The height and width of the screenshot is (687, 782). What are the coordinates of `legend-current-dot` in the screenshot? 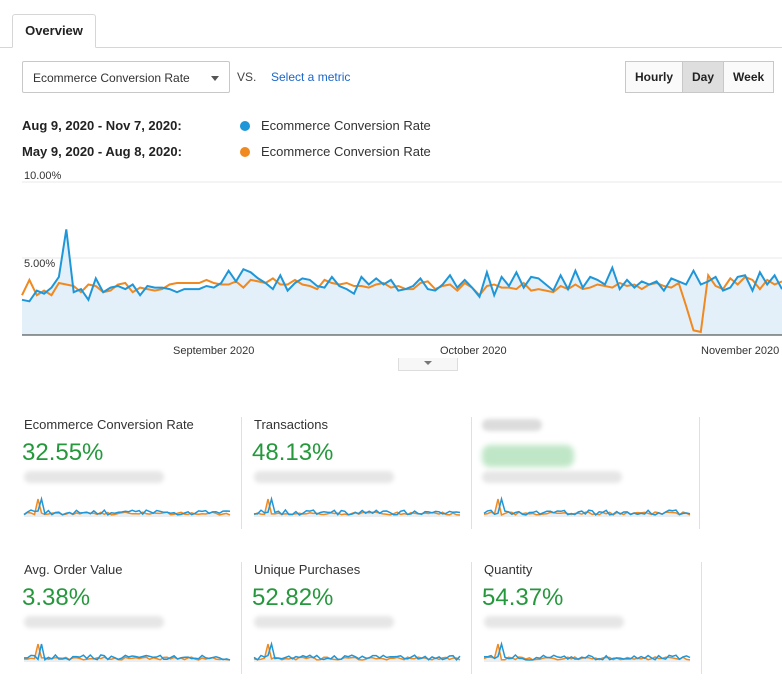 It's located at (245, 126).